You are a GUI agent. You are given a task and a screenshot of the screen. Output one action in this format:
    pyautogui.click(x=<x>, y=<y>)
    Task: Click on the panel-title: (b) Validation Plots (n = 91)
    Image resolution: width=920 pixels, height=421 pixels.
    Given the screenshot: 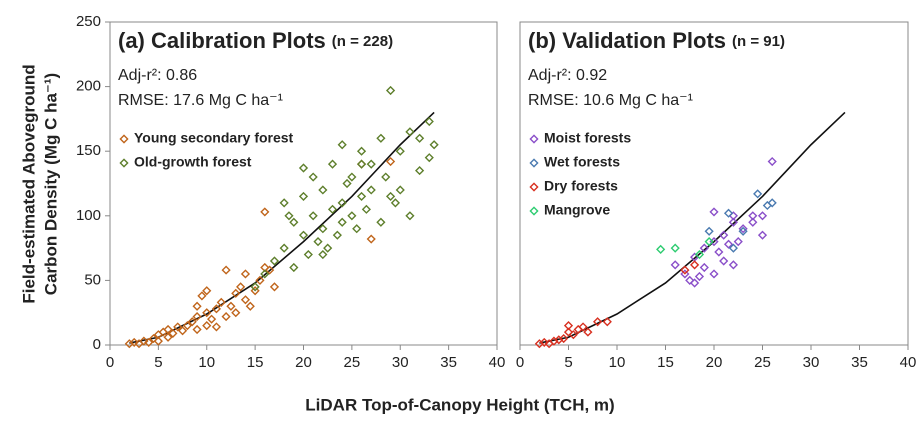 What is the action you would take?
    pyautogui.click(x=656, y=40)
    